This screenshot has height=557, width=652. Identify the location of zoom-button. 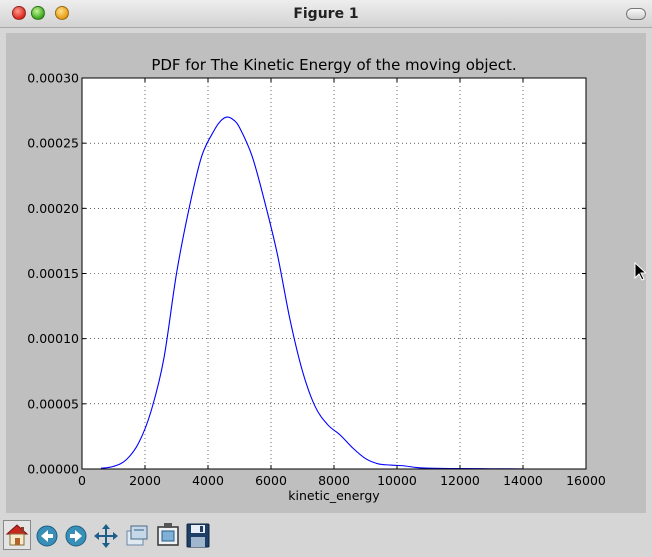
(137, 535).